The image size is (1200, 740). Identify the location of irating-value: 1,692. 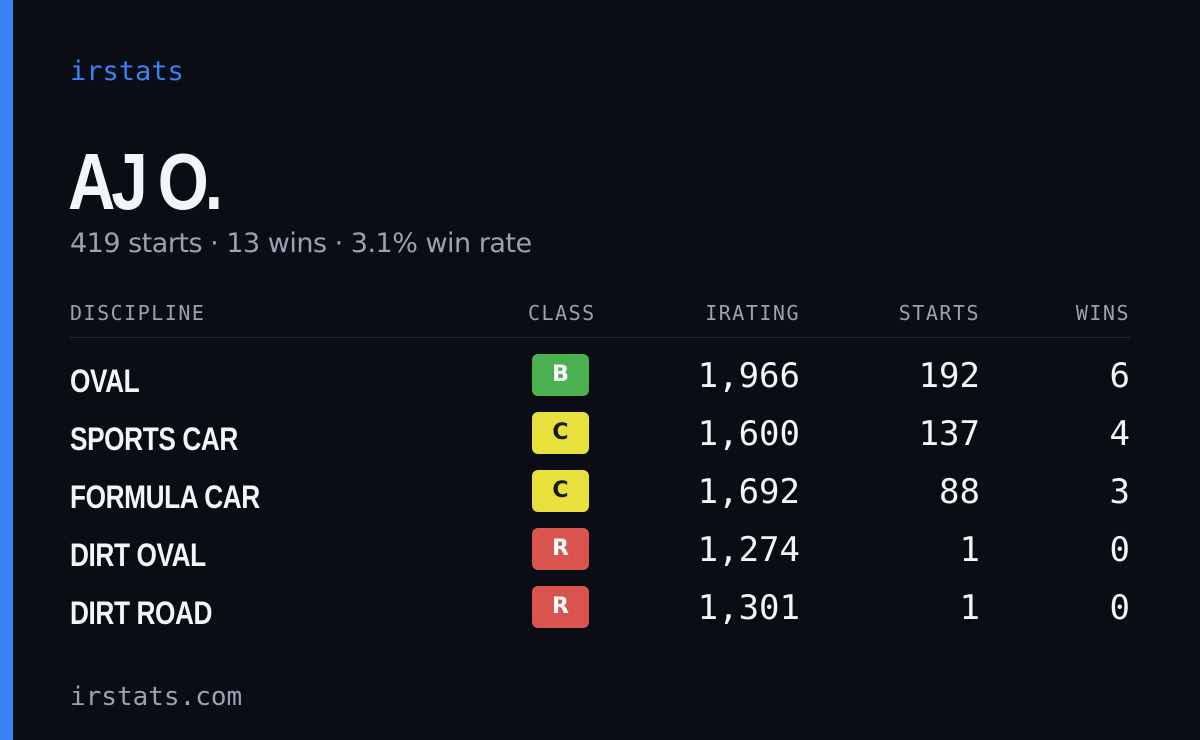
(748, 492).